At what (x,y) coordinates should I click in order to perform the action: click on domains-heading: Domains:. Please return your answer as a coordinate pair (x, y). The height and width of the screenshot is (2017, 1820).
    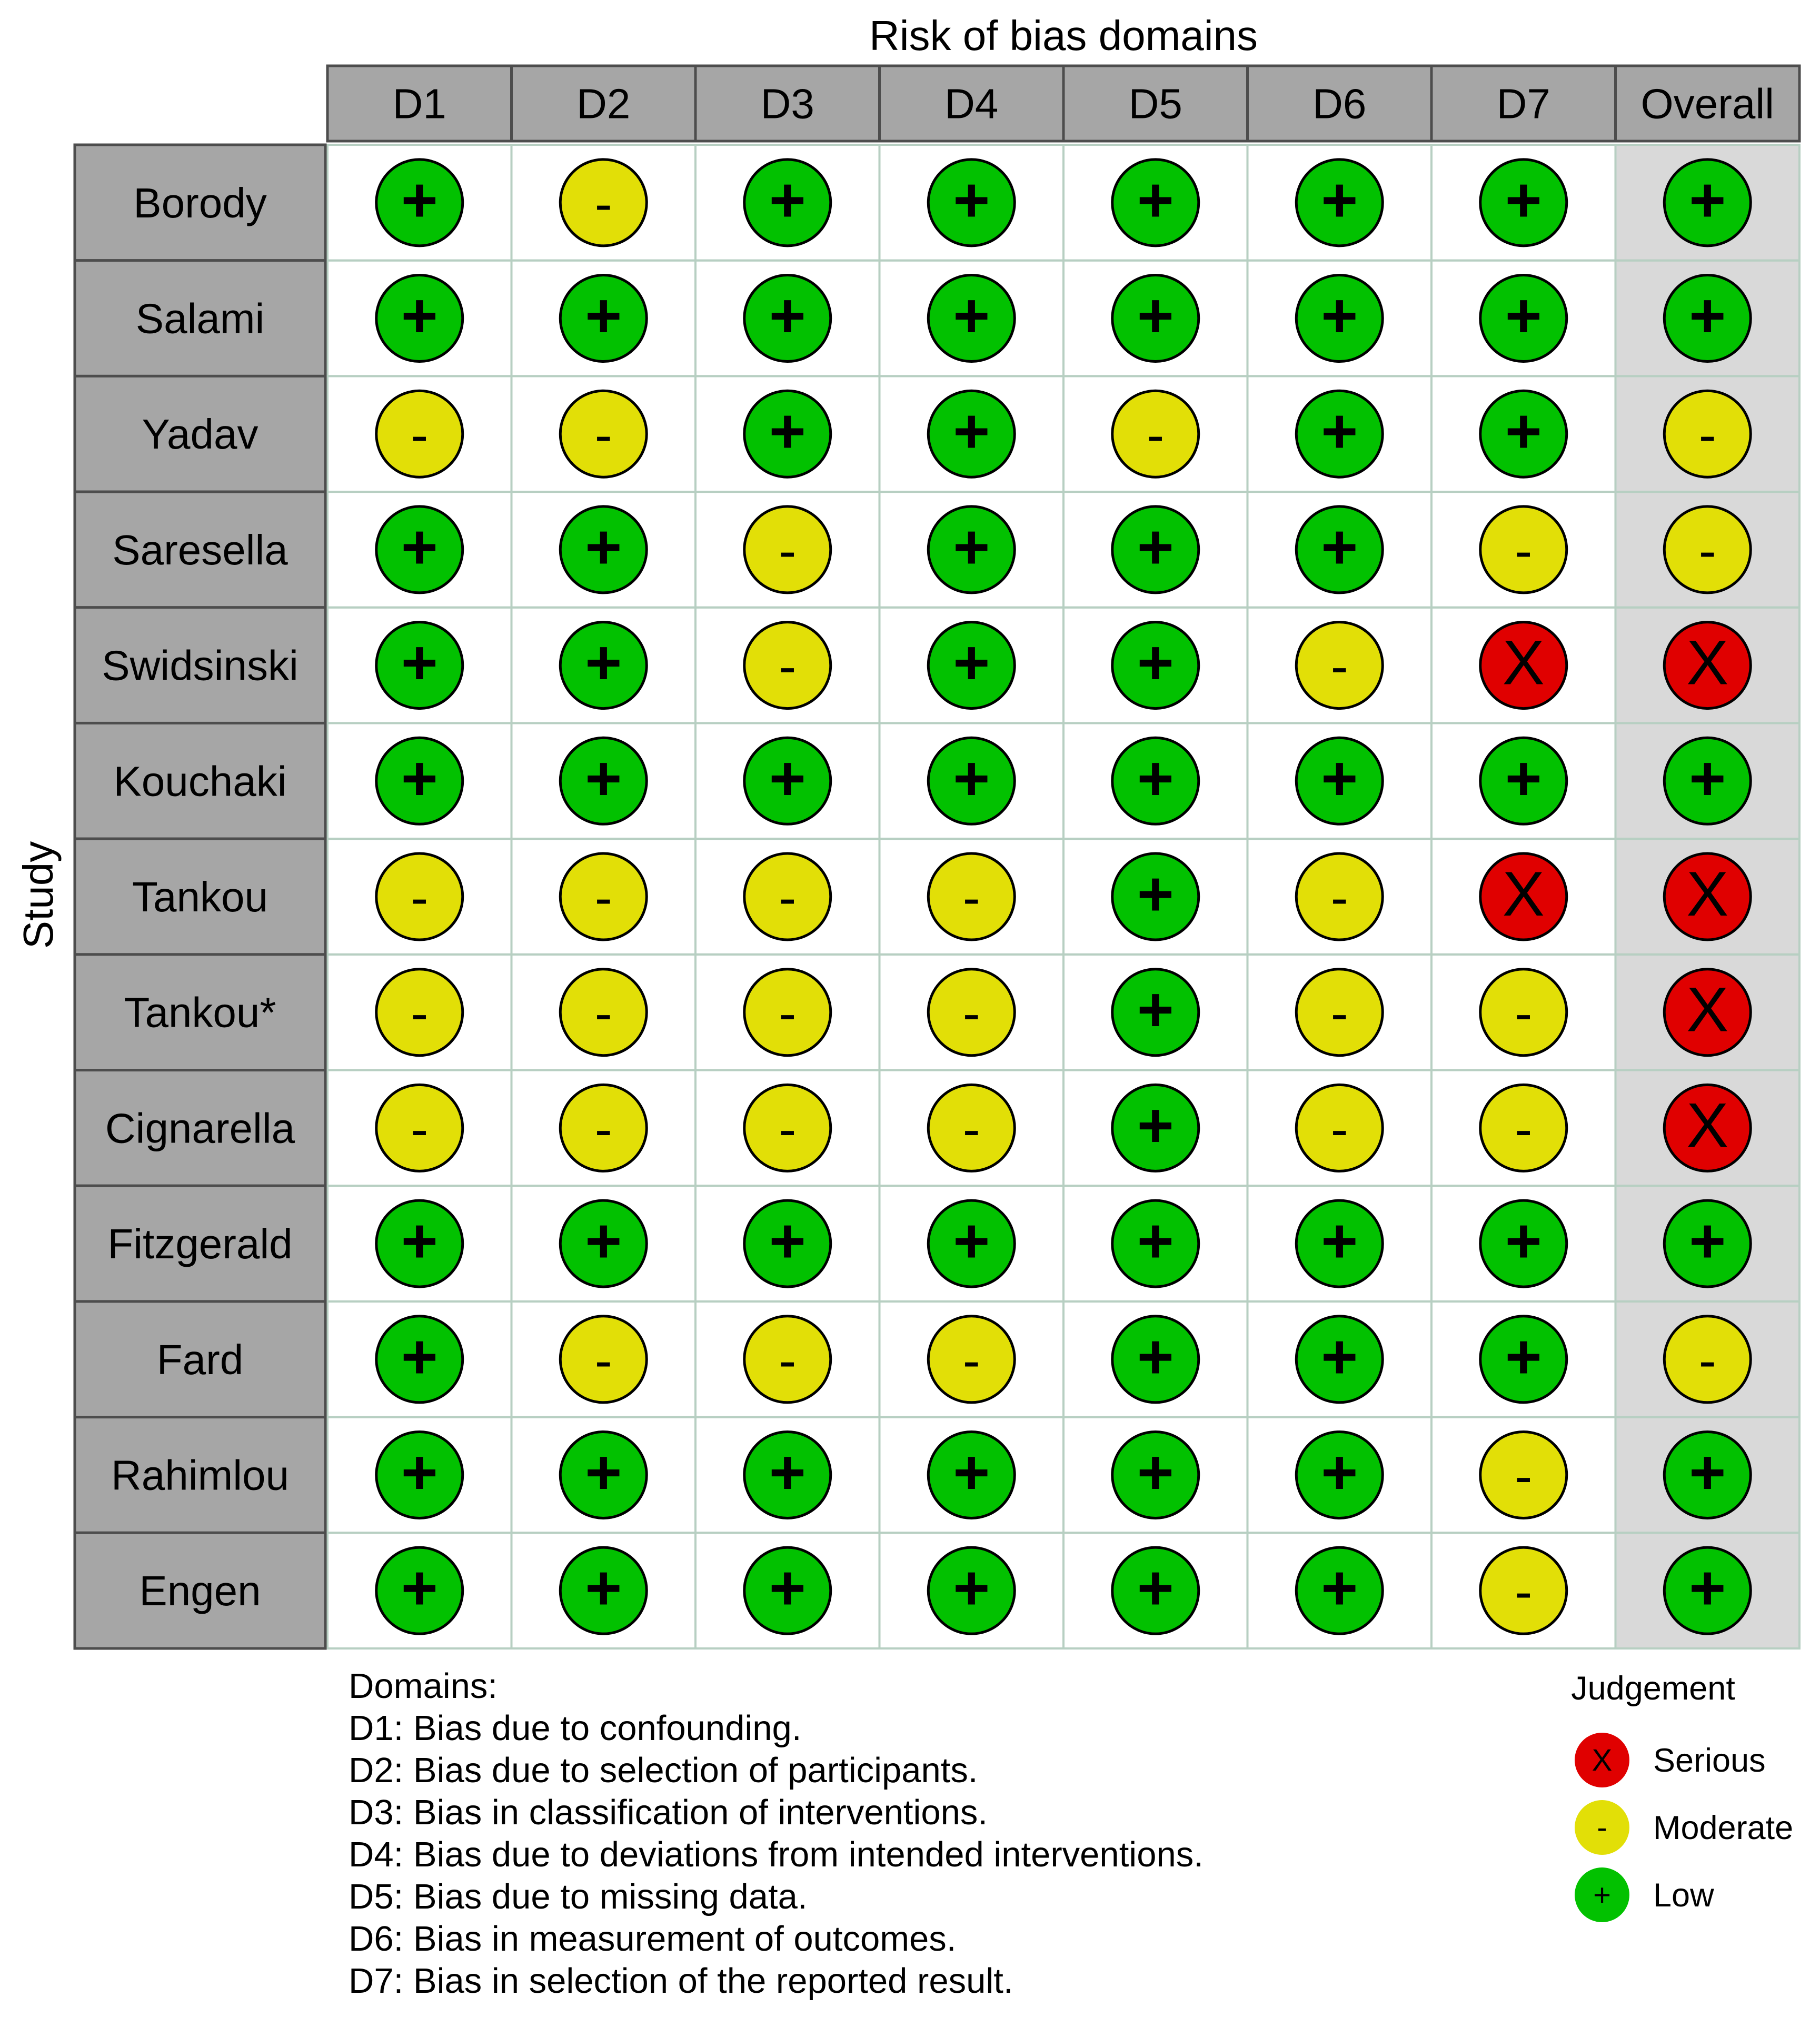
    Looking at the image, I should click on (423, 1686).